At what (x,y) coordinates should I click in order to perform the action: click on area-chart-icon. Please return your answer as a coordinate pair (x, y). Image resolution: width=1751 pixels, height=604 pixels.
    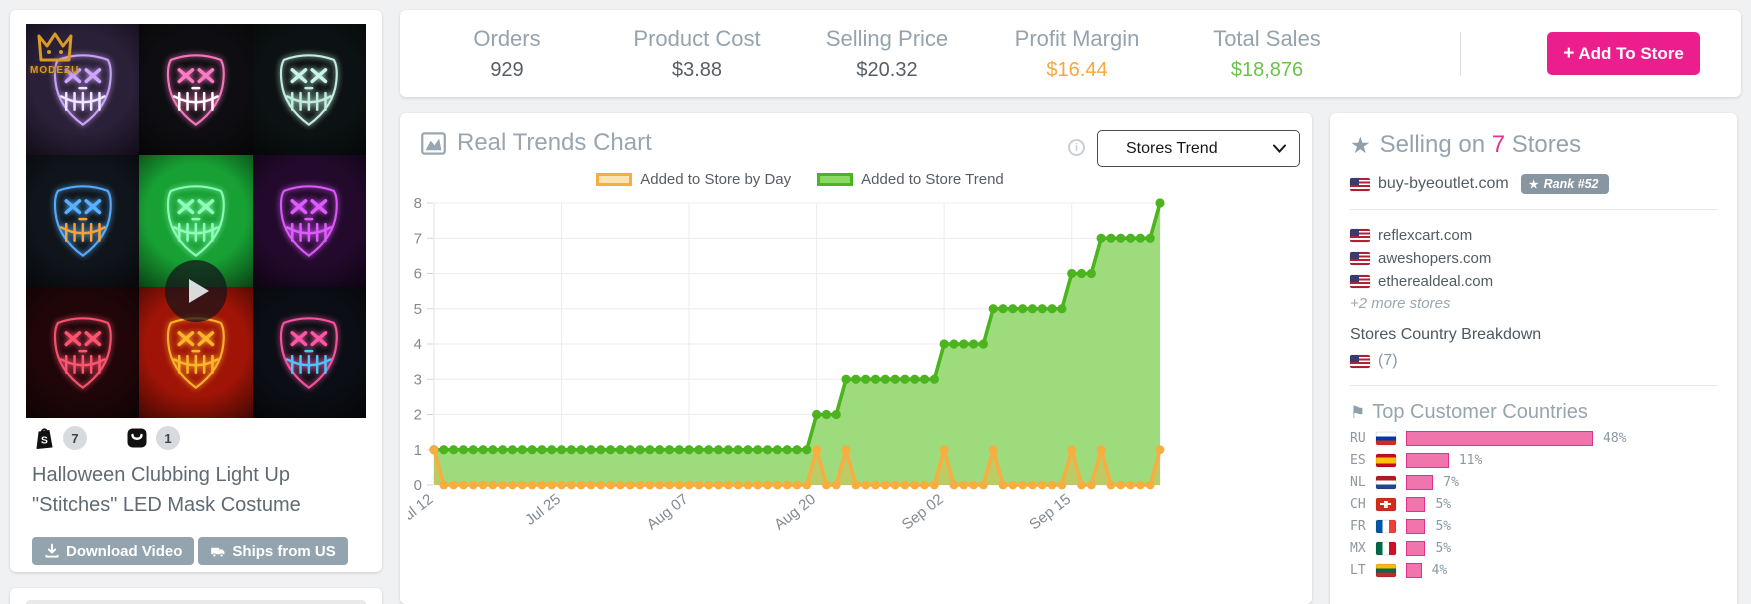
    Looking at the image, I should click on (433, 143).